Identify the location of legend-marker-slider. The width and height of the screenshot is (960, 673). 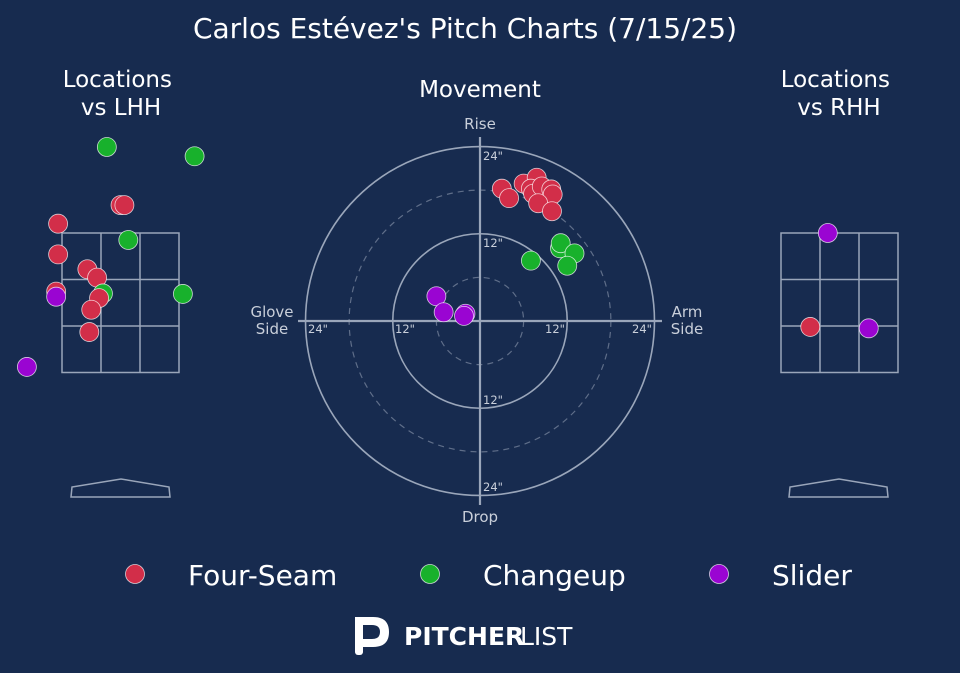
(719, 574).